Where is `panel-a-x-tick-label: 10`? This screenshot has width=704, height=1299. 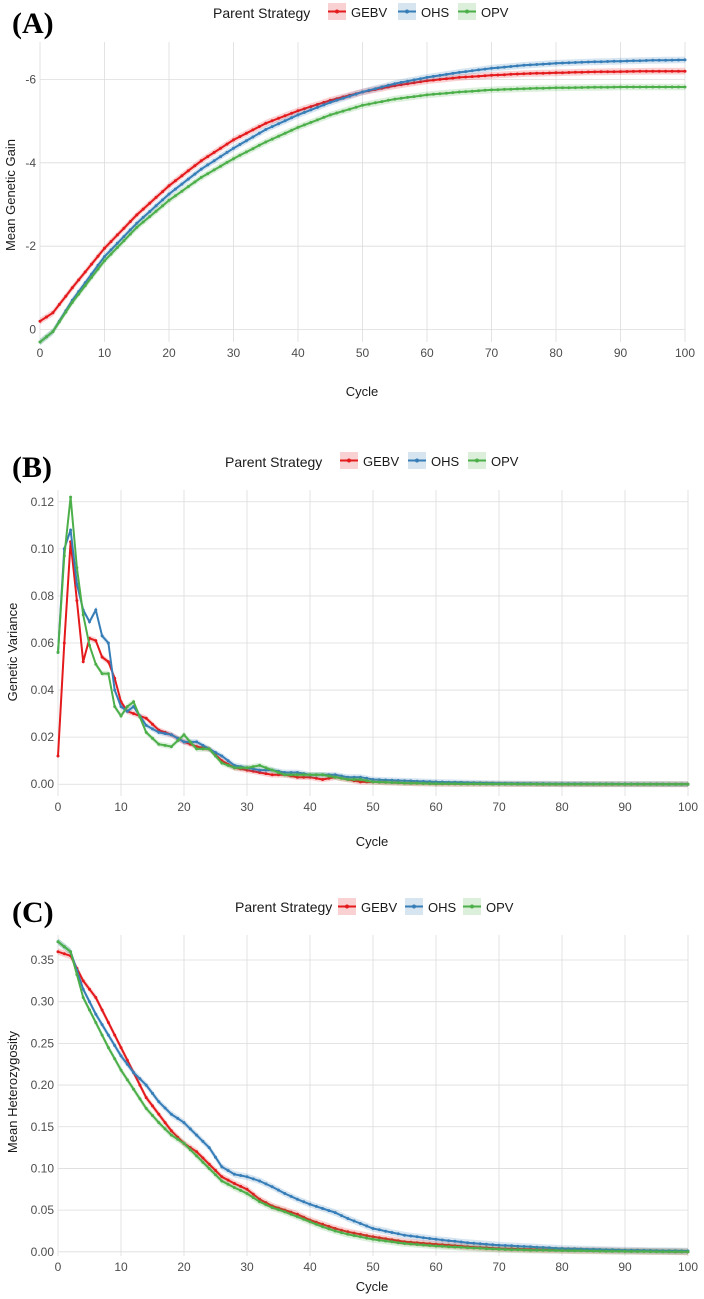 panel-a-x-tick-label: 10 is located at coordinates (105, 353).